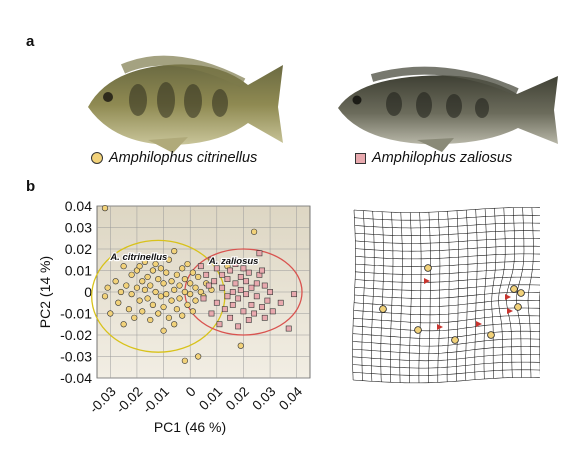 Image resolution: width=568 pixels, height=450 pixels. What do you see at coordinates (129, 400) in the screenshot?
I see `x-tick-label: -0.02` at bounding box center [129, 400].